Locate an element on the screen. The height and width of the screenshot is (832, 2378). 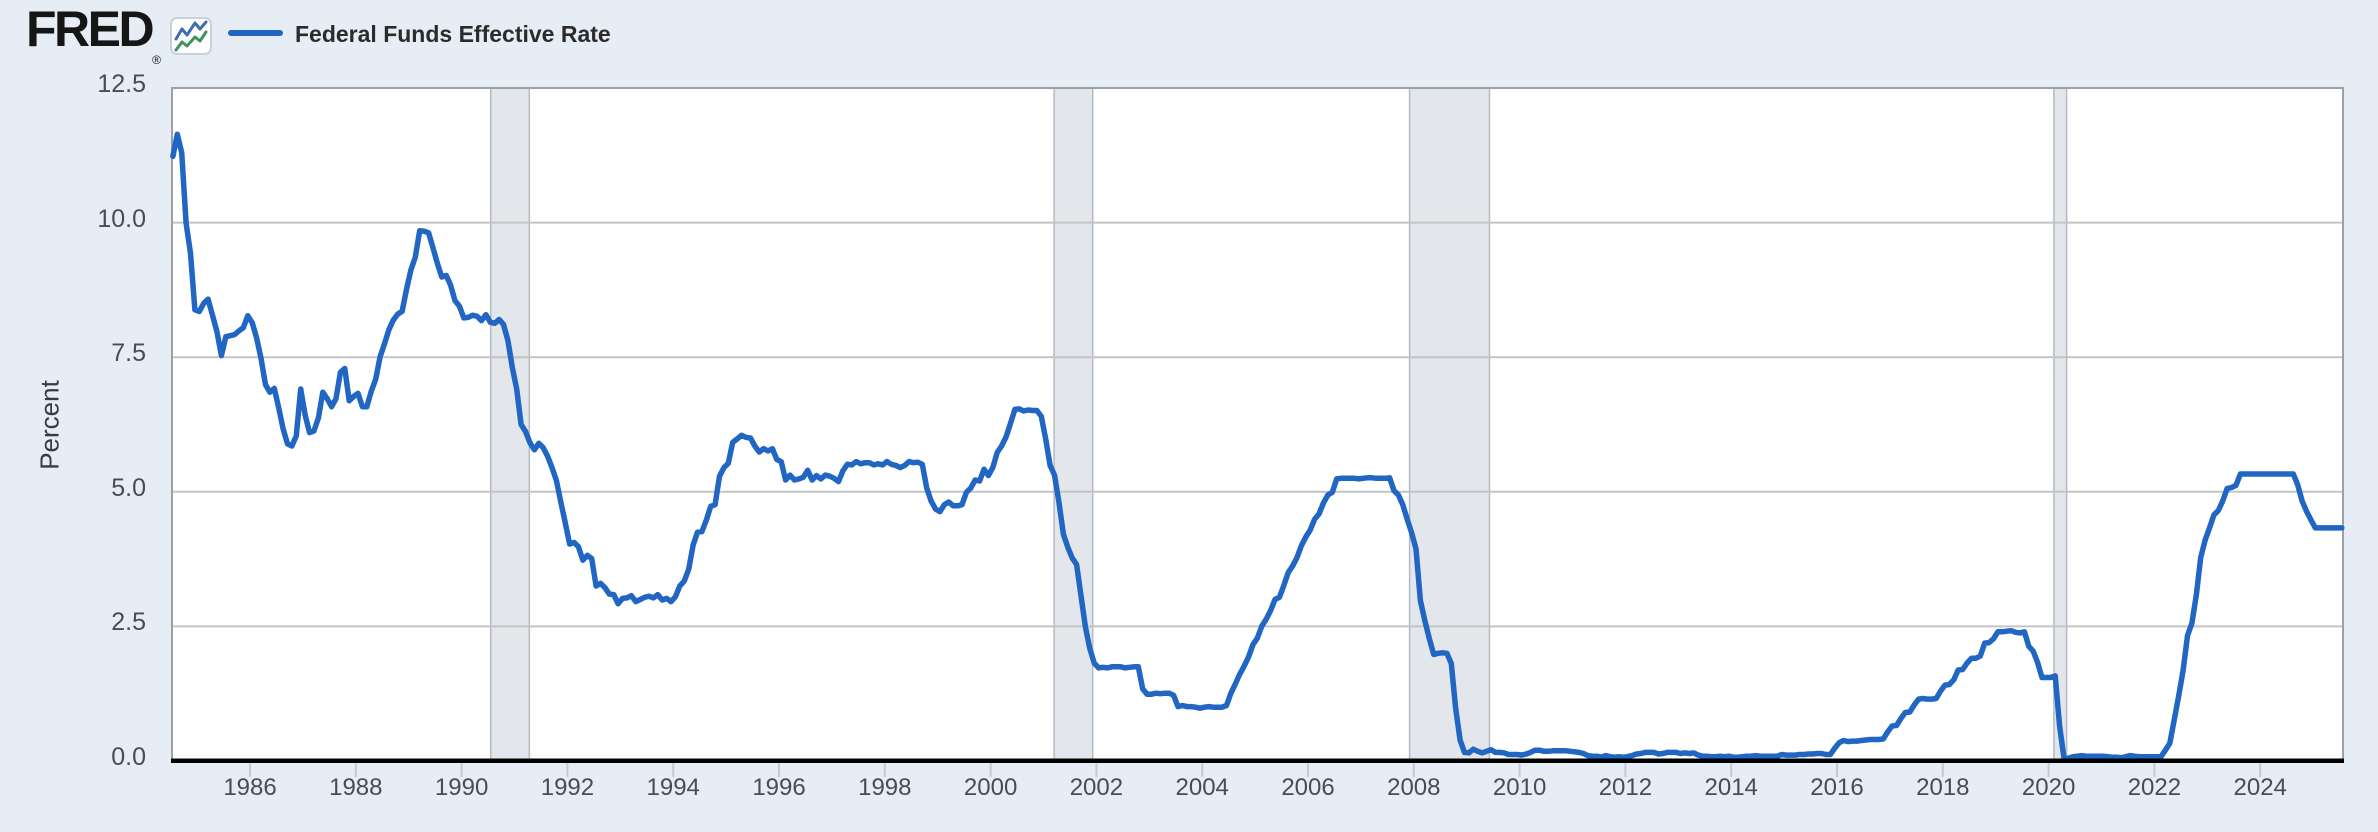
x-tick-label: 2018 is located at coordinates (1943, 787).